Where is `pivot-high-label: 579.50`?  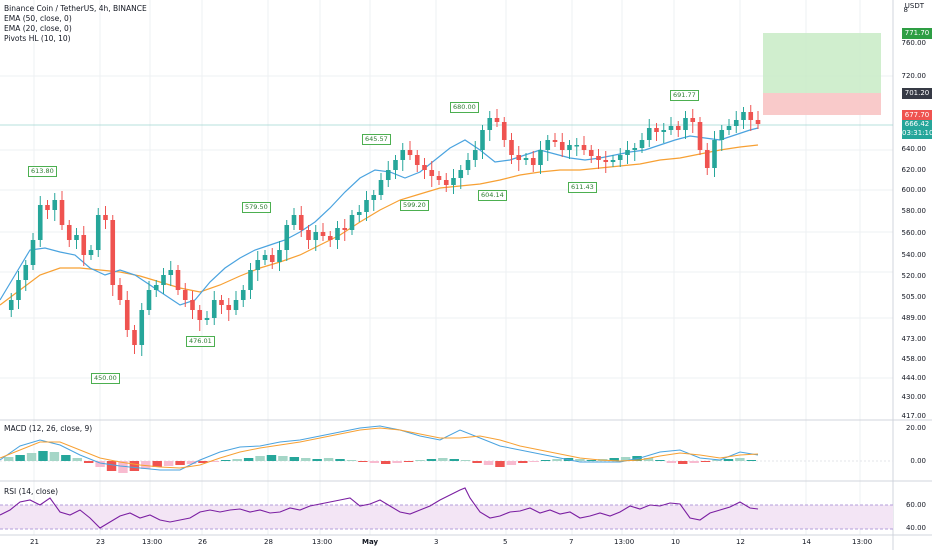 pivot-high-label: 579.50 is located at coordinates (256, 207).